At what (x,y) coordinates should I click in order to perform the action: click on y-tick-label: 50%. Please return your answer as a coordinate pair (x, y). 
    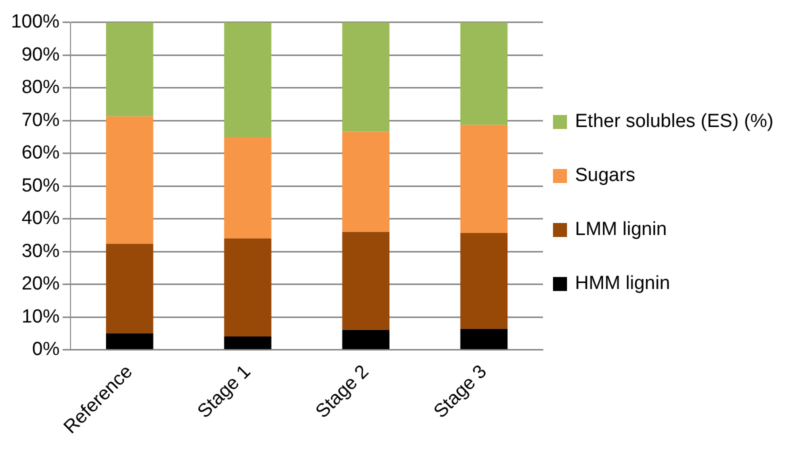
    Looking at the image, I should click on (41, 185).